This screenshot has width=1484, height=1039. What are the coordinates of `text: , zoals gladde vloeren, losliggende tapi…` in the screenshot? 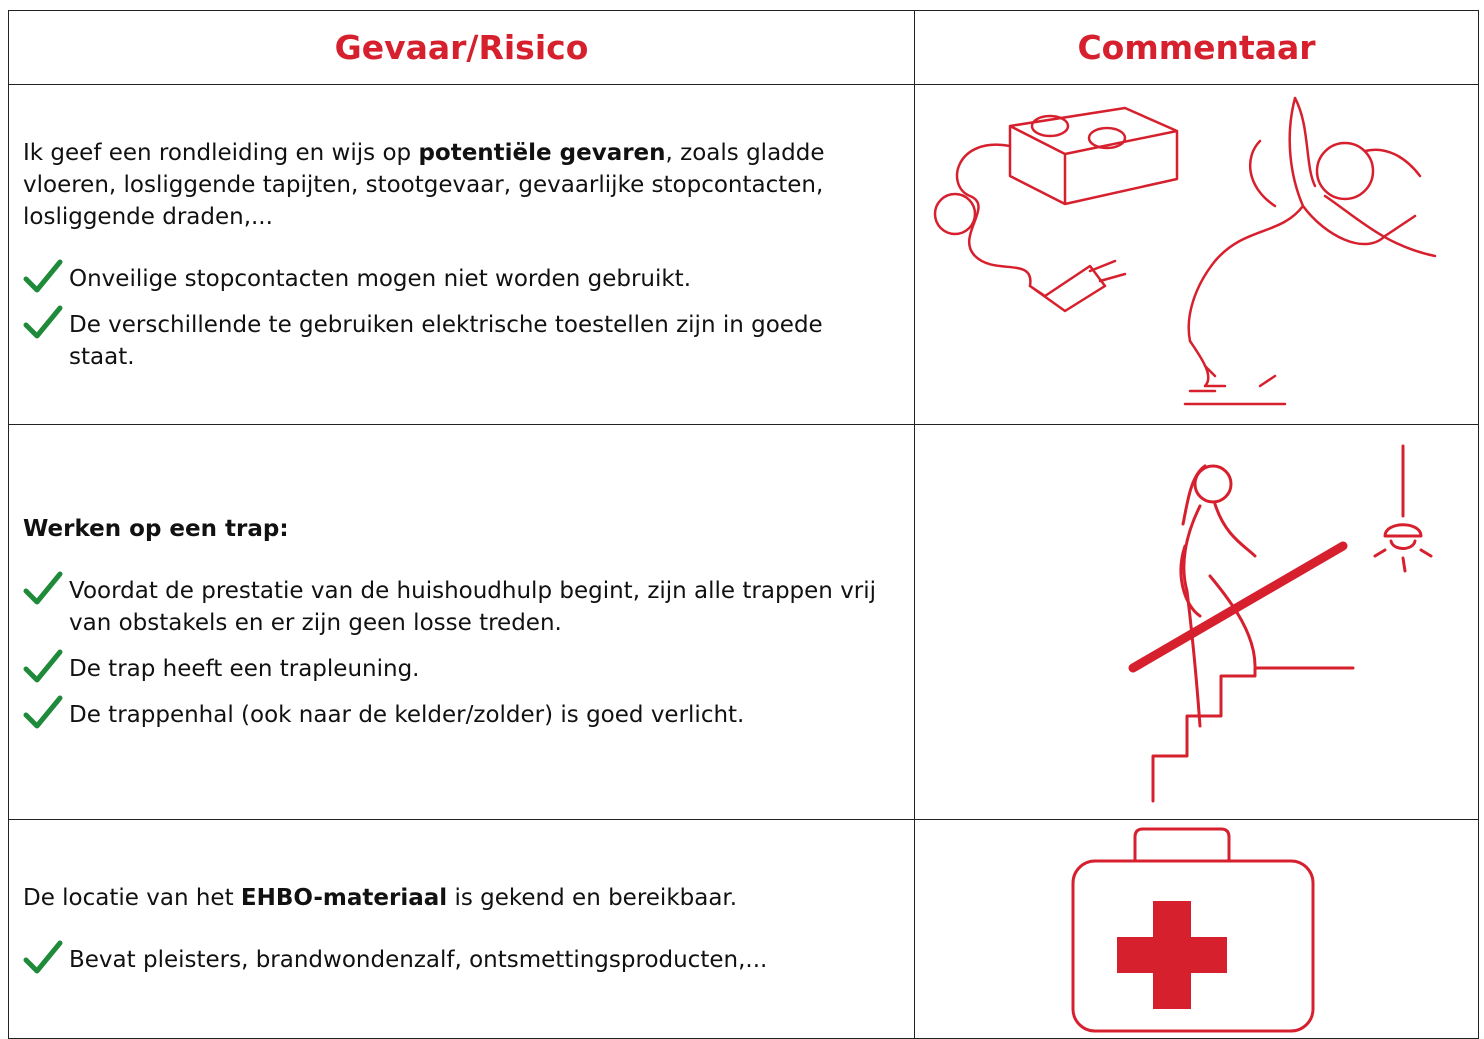 It's located at (424, 184).